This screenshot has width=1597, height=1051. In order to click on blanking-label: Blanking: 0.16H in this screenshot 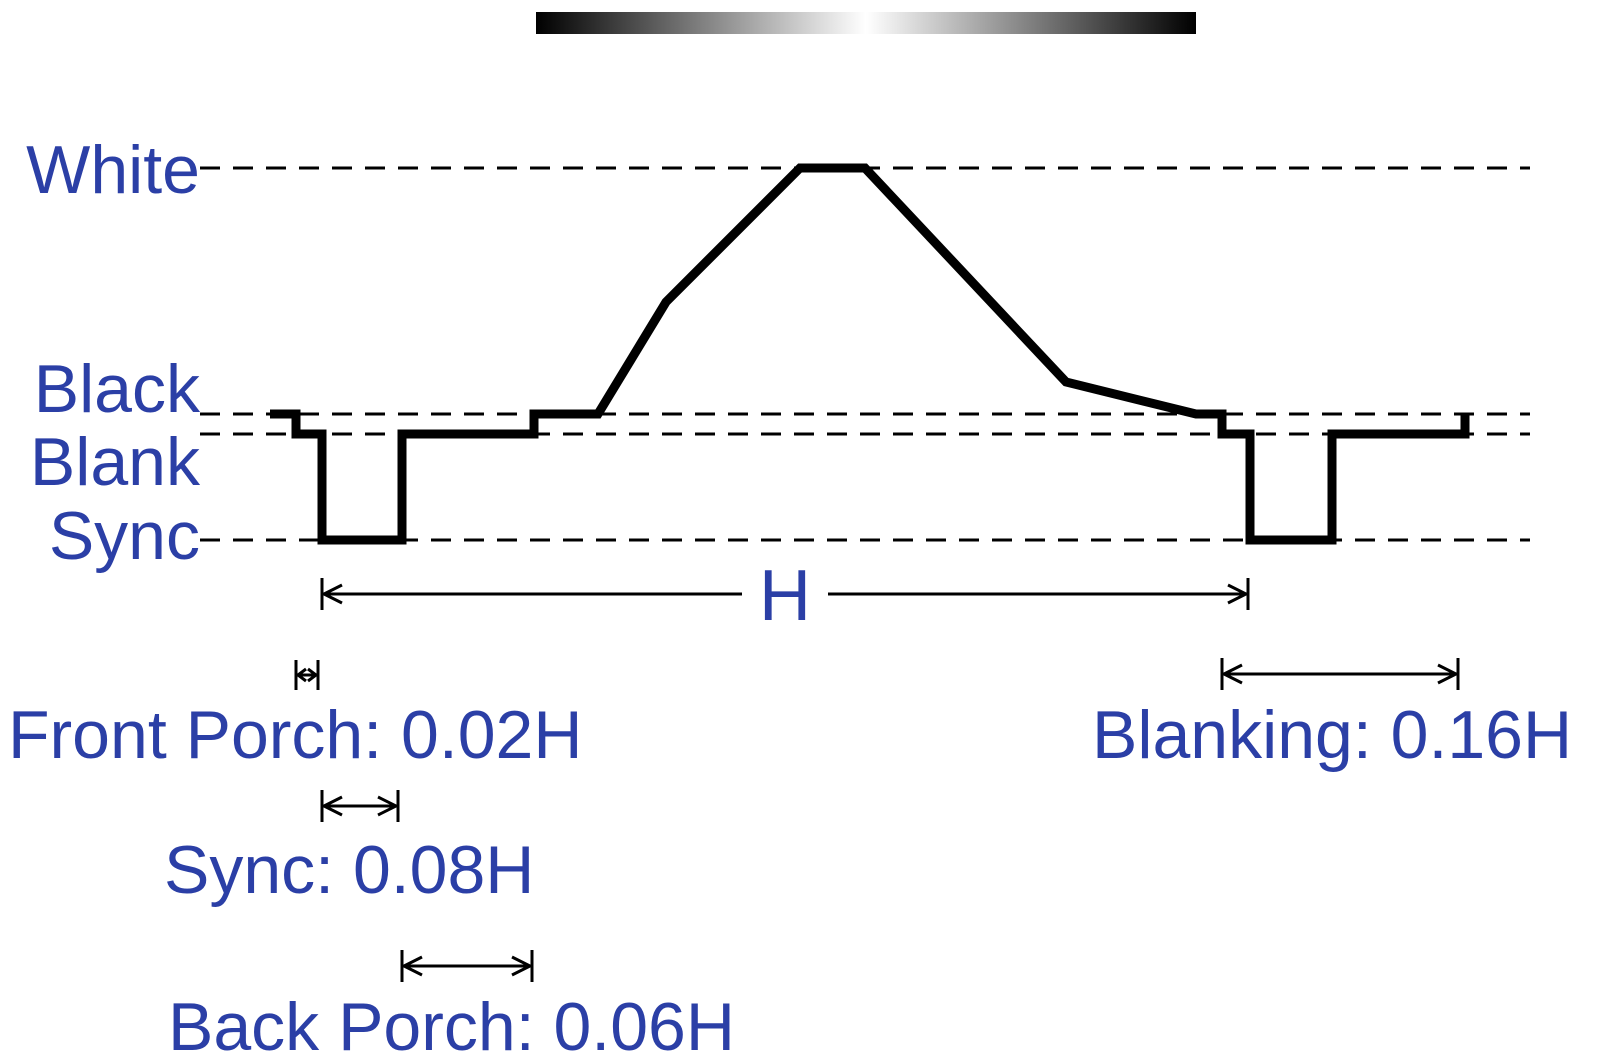, I will do `click(1332, 735)`.